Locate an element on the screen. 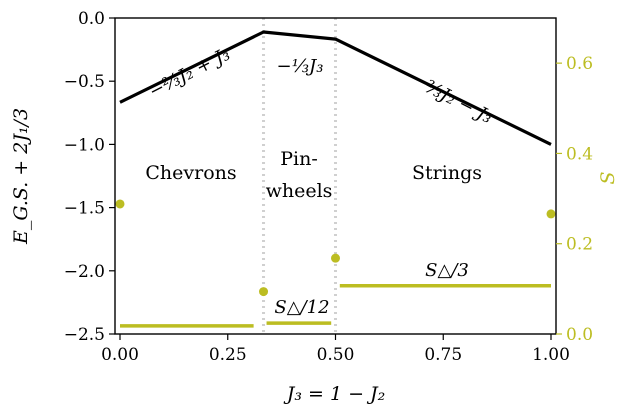 This screenshot has width=632, height=408. x-tick-label-0: 0.00 is located at coordinates (120, 355).